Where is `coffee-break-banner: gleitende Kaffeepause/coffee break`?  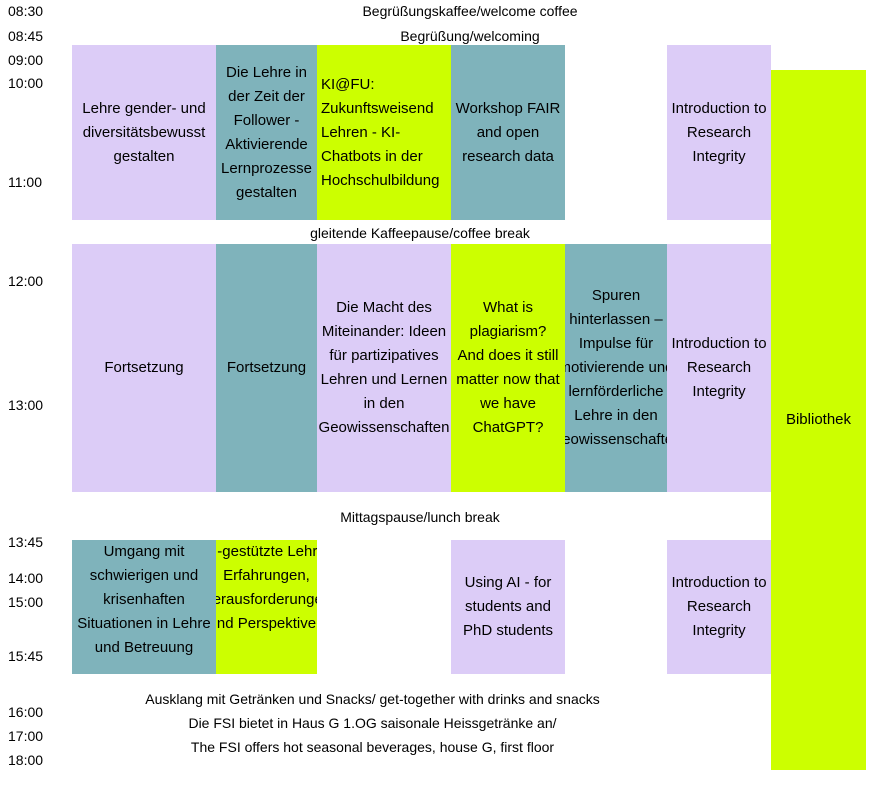 coffee-break-banner: gleitende Kaffeepause/coffee break is located at coordinates (420, 233).